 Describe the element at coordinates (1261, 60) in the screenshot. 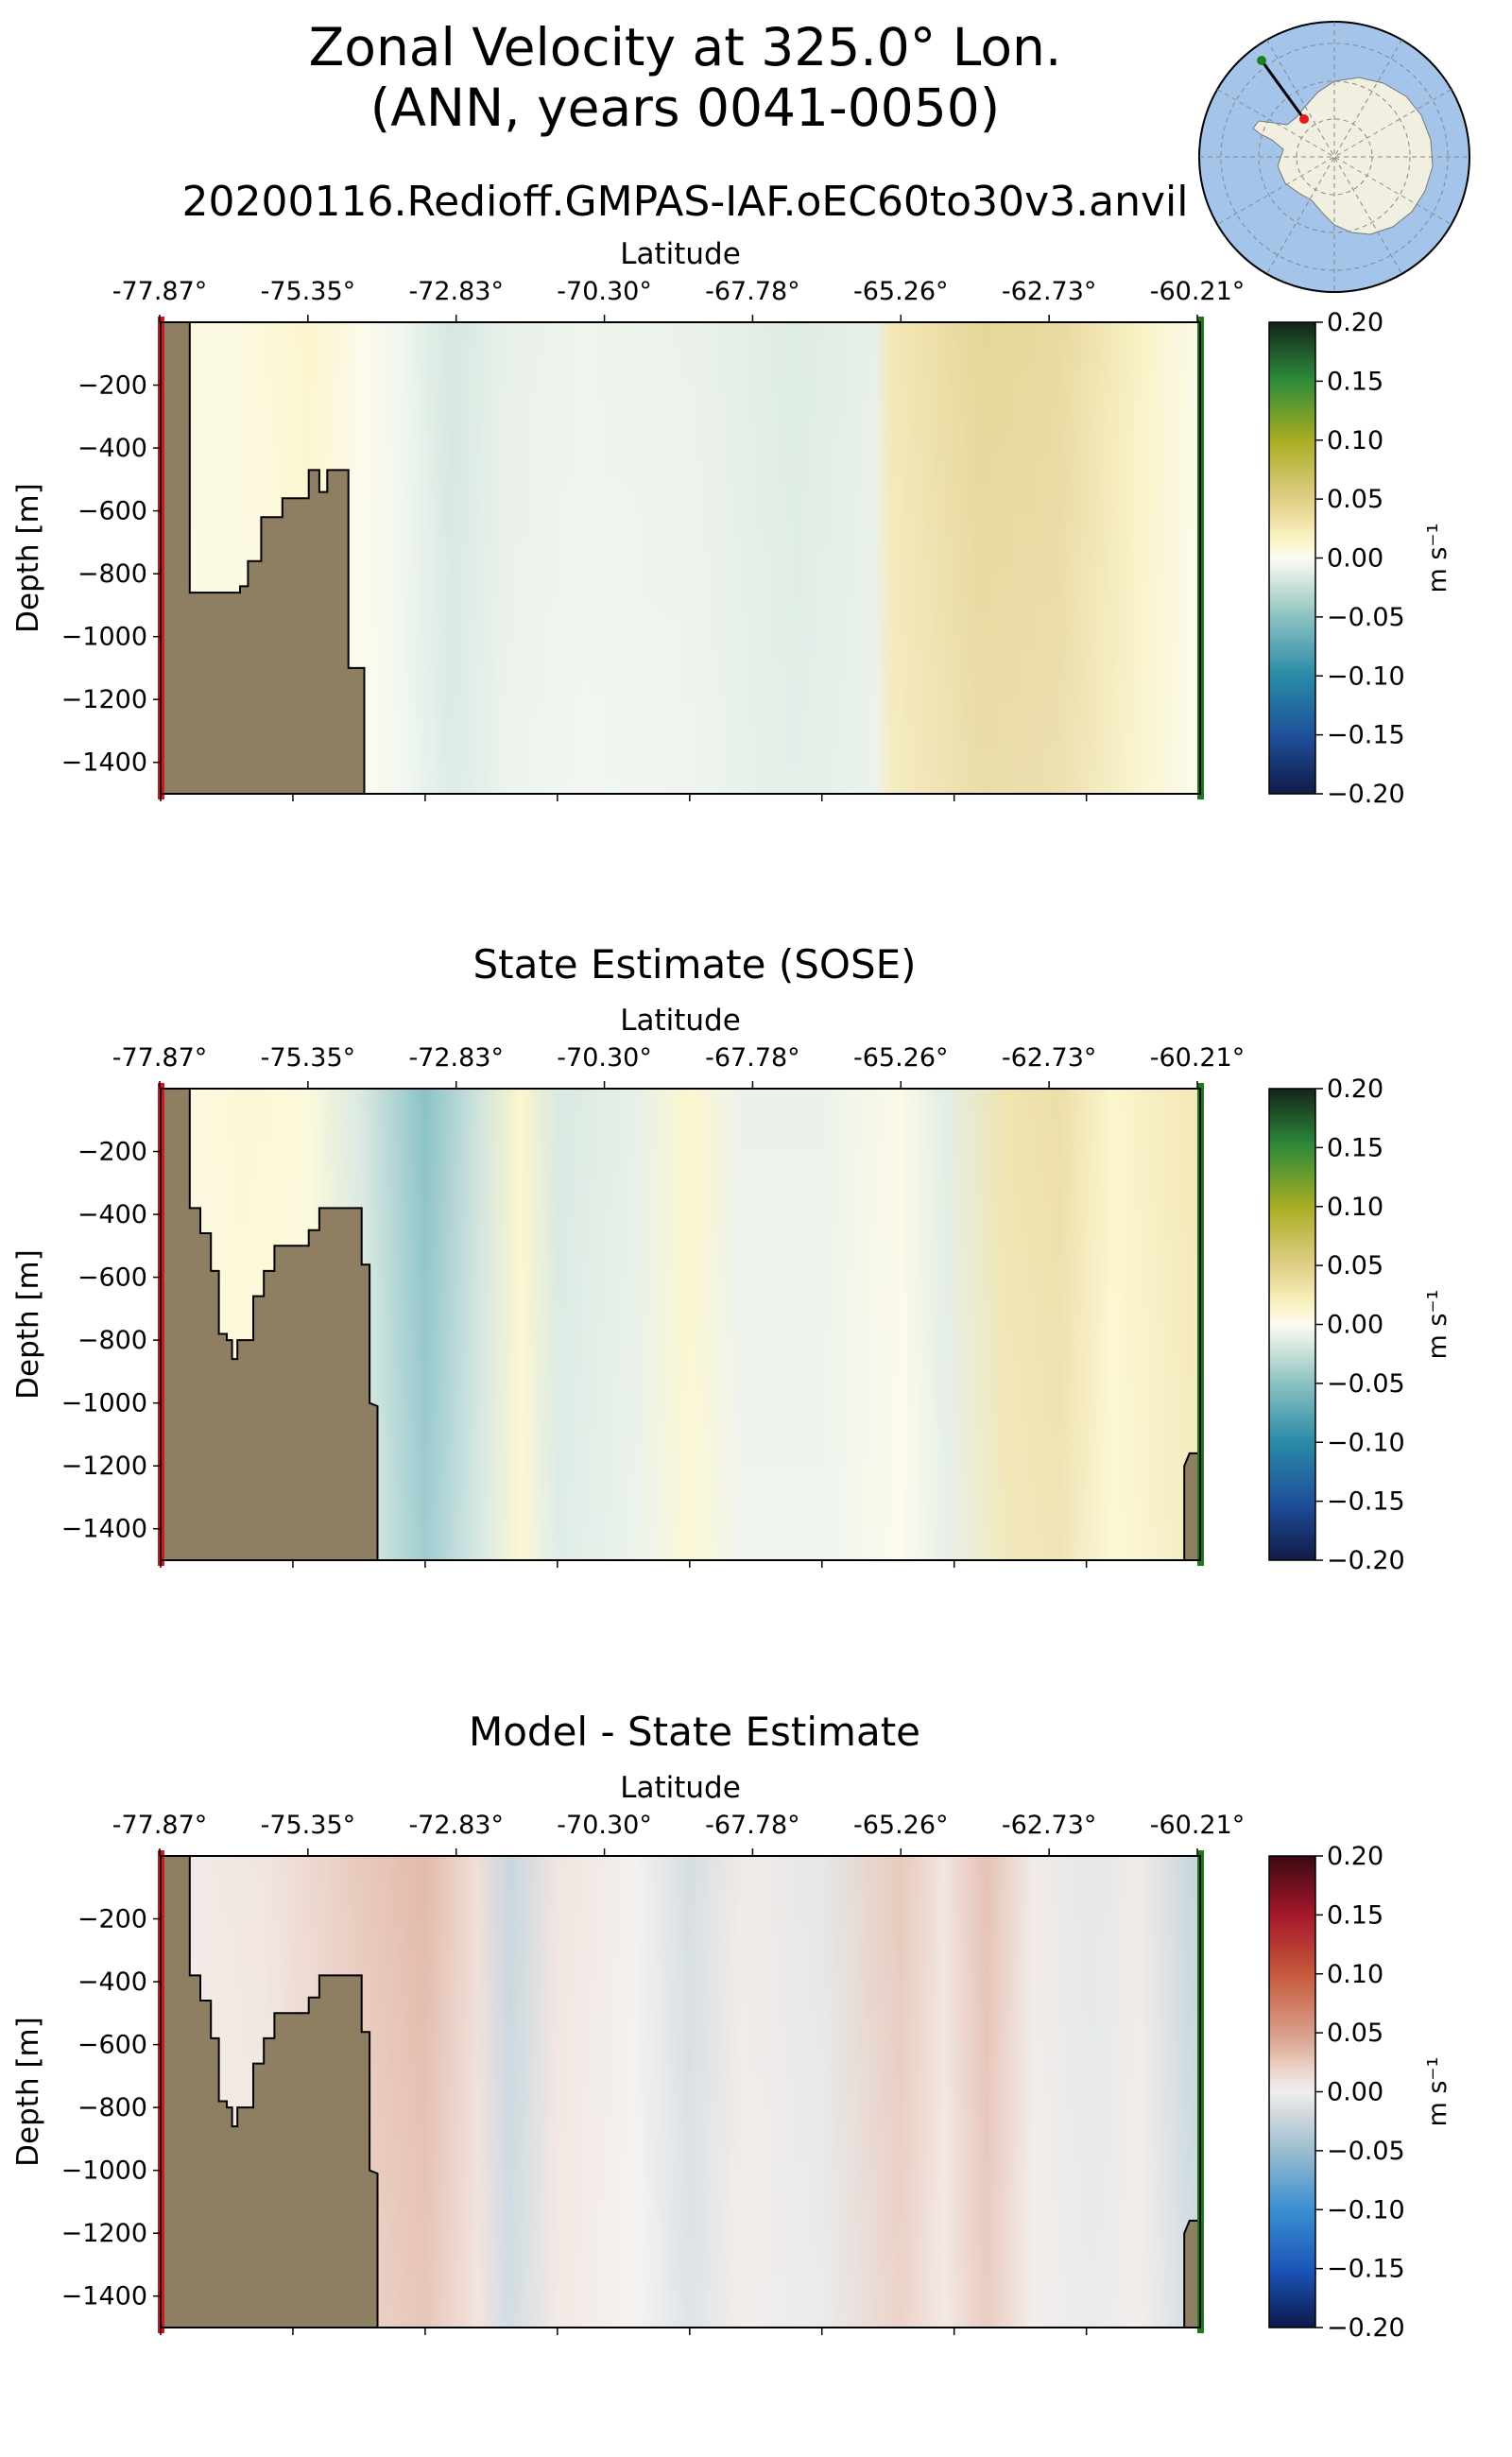

I see `inset-end-point` at that location.